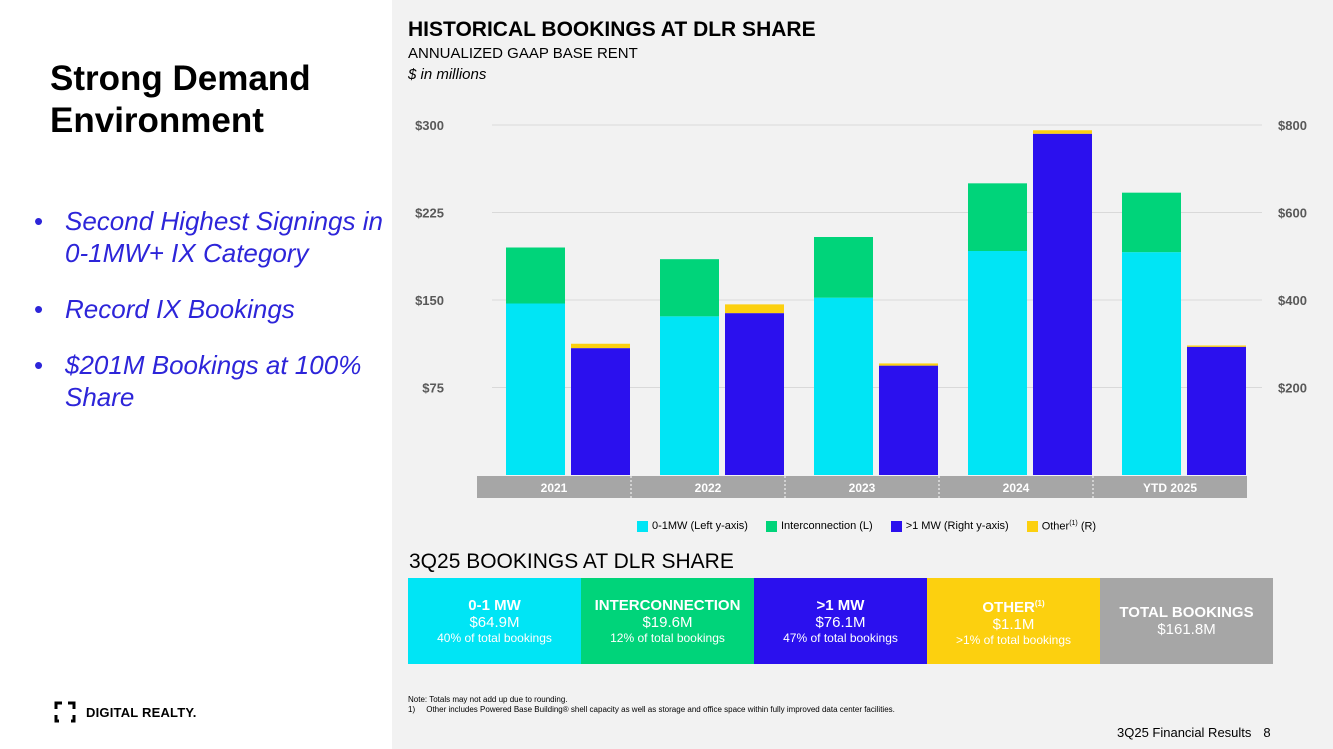  What do you see at coordinates (642, 526) in the screenshot?
I see `legend-swatch-0-1mw` at bounding box center [642, 526].